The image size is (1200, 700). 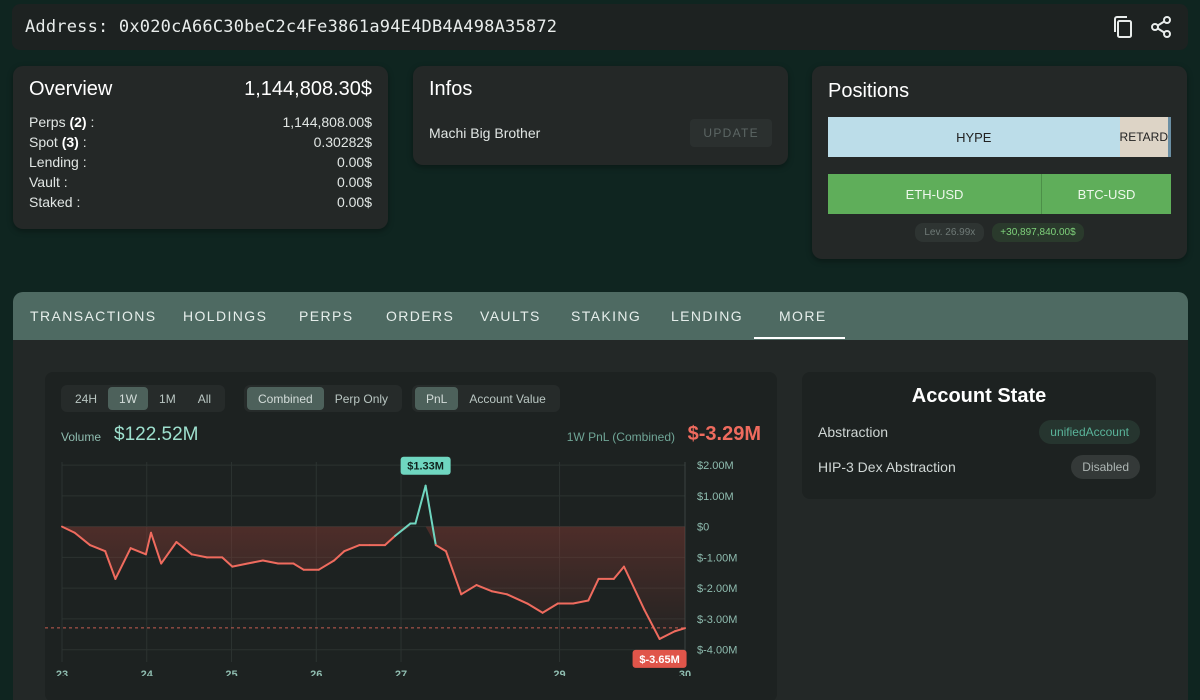 I want to click on overview-title: Overview, so click(x=70, y=89).